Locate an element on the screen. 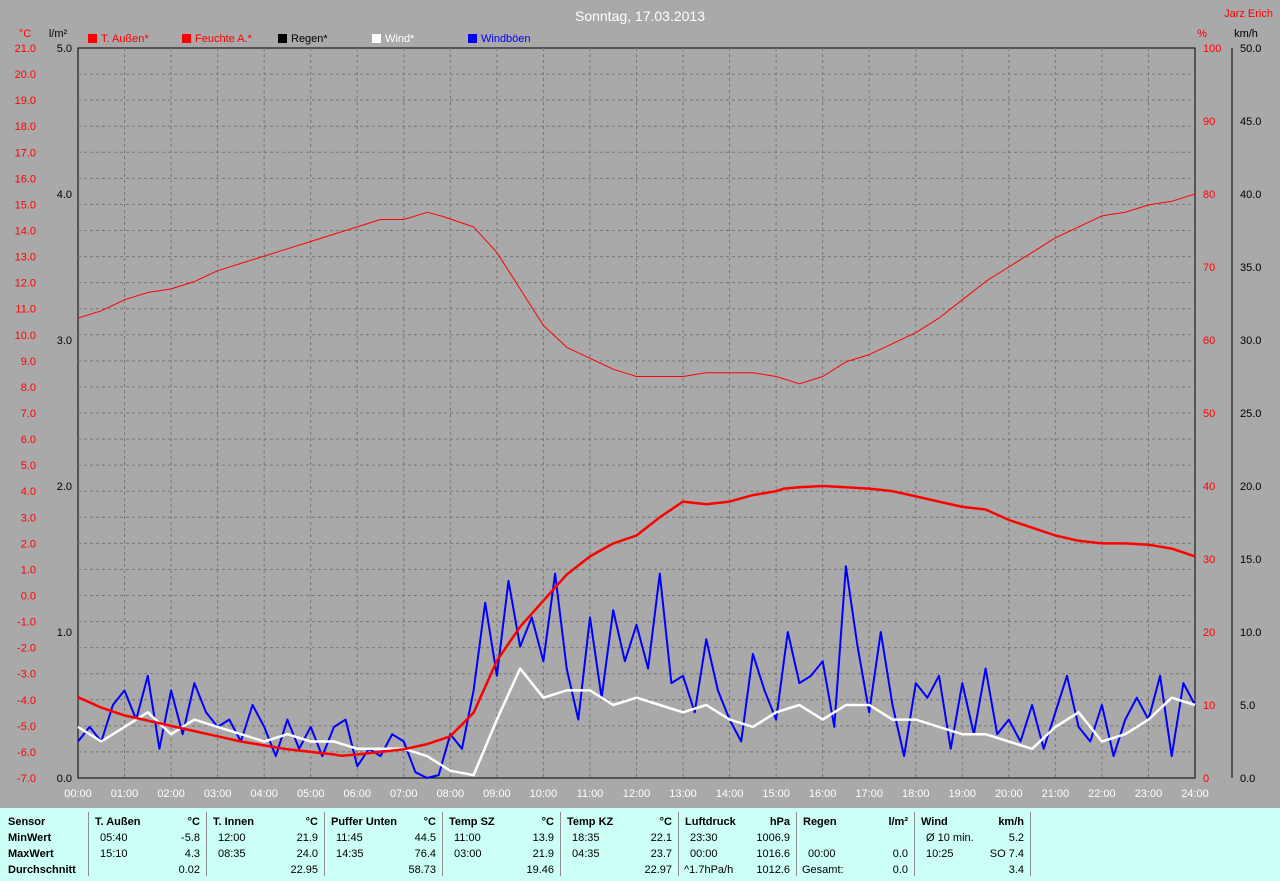 This screenshot has height=881, width=1280. stats-max-value: 1016.6 is located at coordinates (773, 854).